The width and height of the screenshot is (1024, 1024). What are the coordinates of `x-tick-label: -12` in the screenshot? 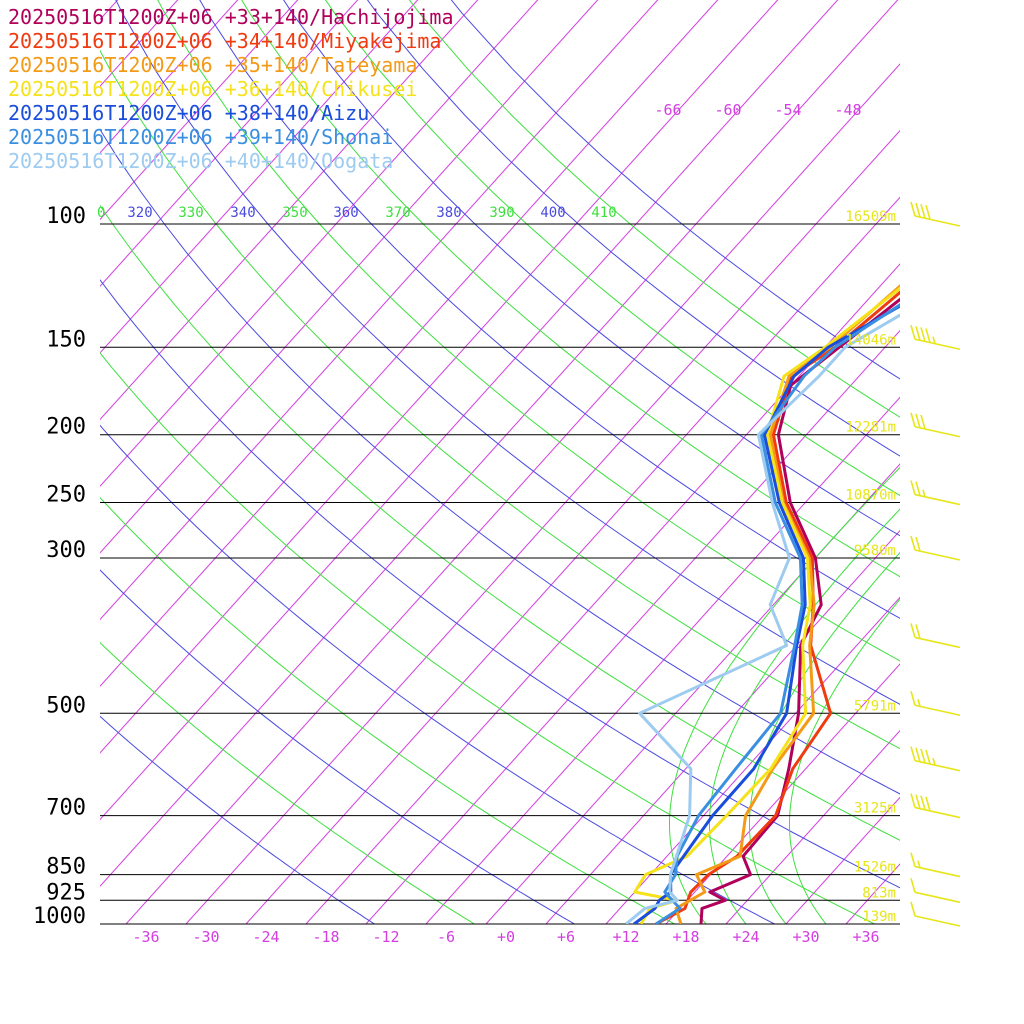 It's located at (385, 937).